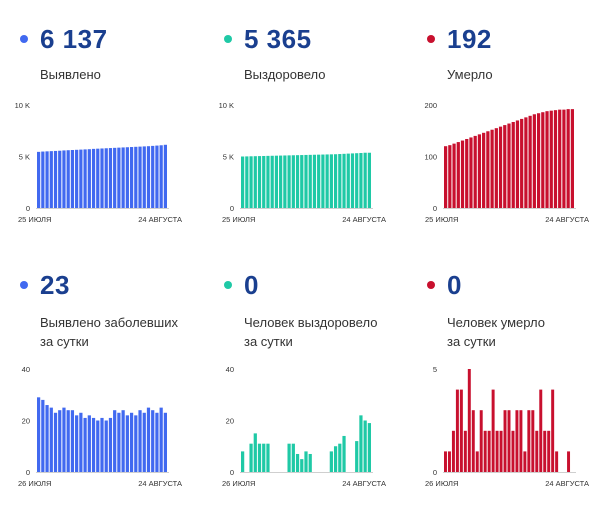 The width and height of the screenshot is (605, 511). What do you see at coordinates (70, 74) in the screenshot?
I see `stat-label: Выявлено` at bounding box center [70, 74].